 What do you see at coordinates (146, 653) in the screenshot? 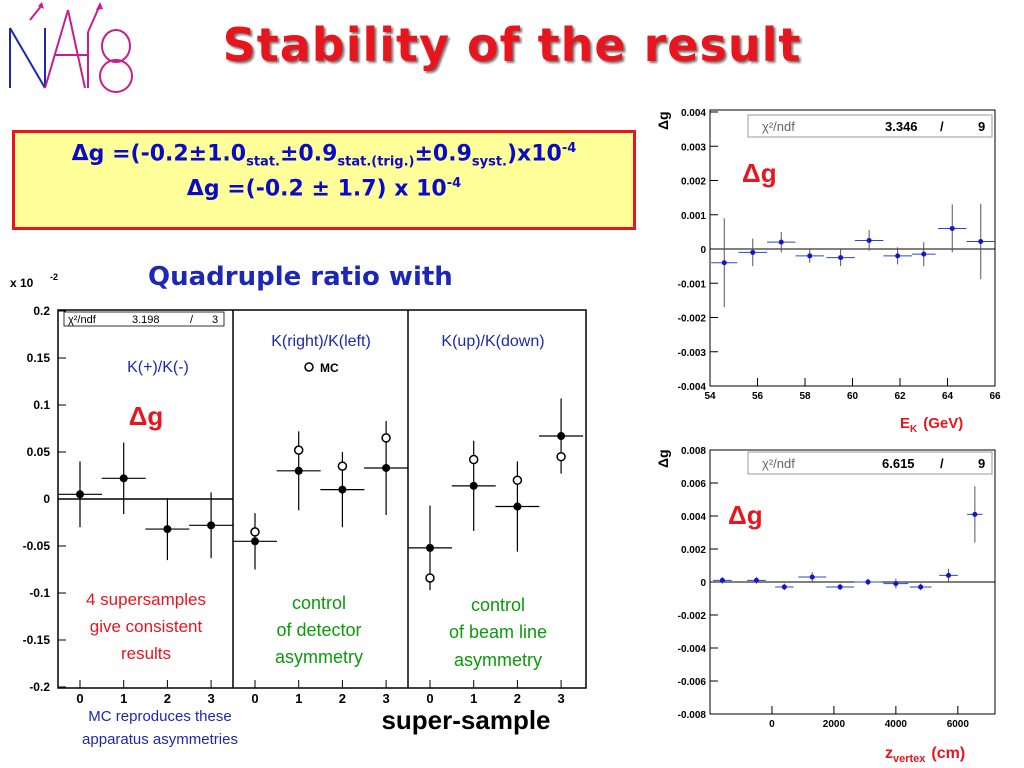
I see `annotation-1-line-3: results` at bounding box center [146, 653].